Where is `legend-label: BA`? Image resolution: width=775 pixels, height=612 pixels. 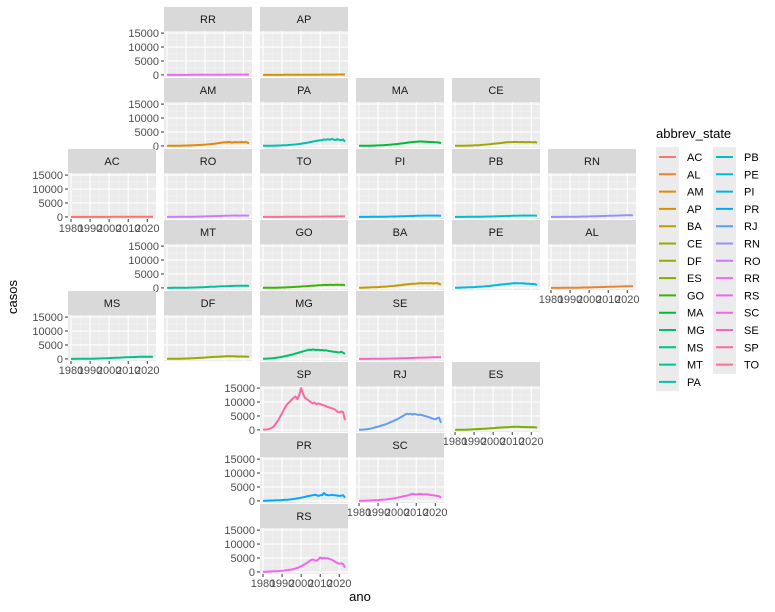 legend-label: BA is located at coordinates (694, 227).